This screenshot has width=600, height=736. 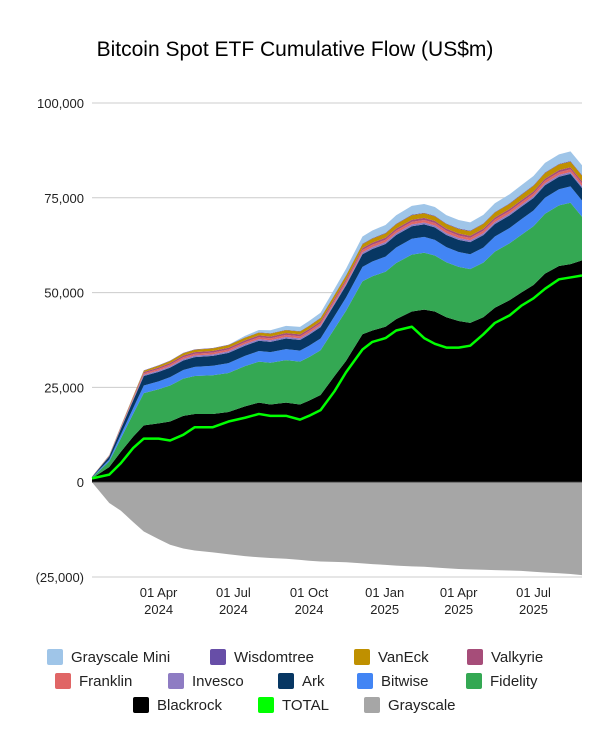 I want to click on legend-label: Invesco, so click(x=218, y=681).